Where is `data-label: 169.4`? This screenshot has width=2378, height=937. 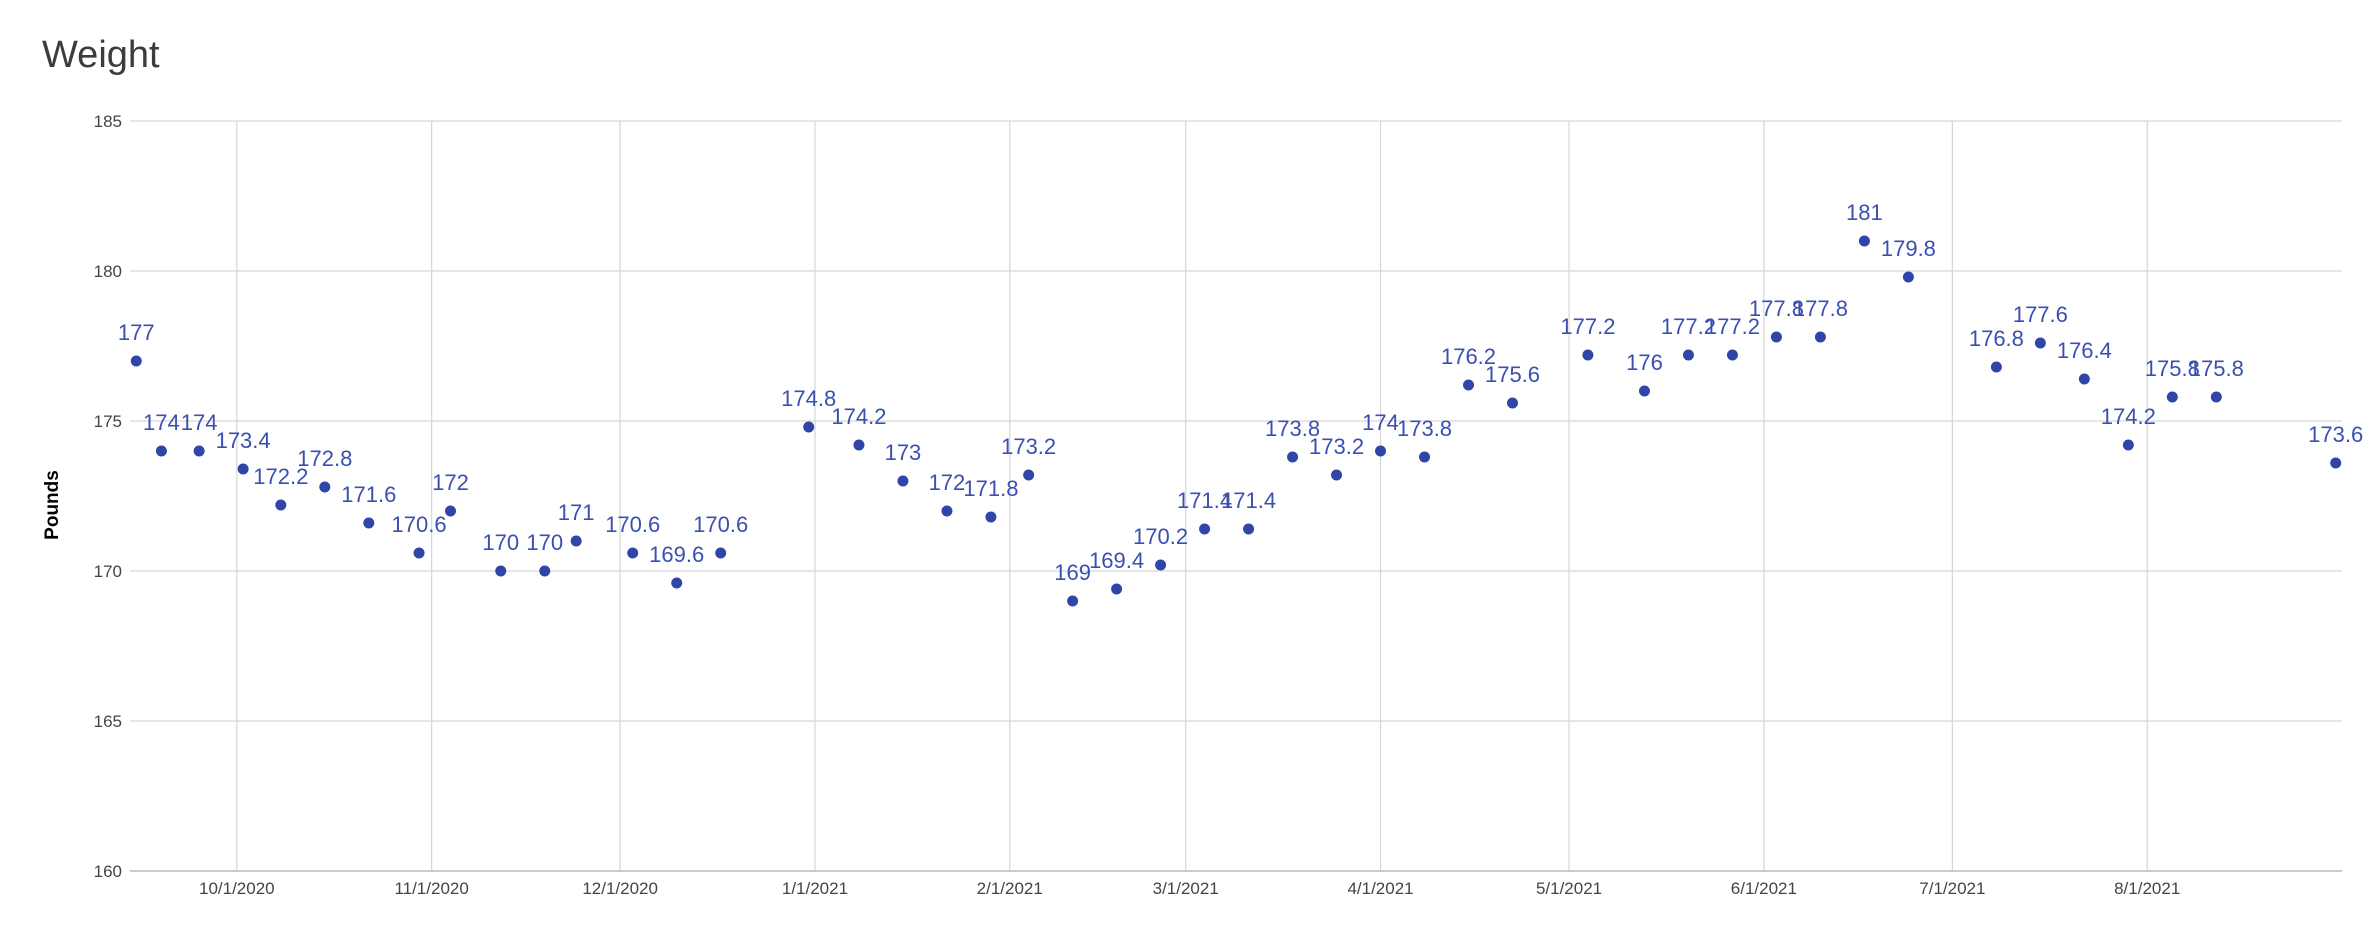
data-label: 169.4 is located at coordinates (1116, 560).